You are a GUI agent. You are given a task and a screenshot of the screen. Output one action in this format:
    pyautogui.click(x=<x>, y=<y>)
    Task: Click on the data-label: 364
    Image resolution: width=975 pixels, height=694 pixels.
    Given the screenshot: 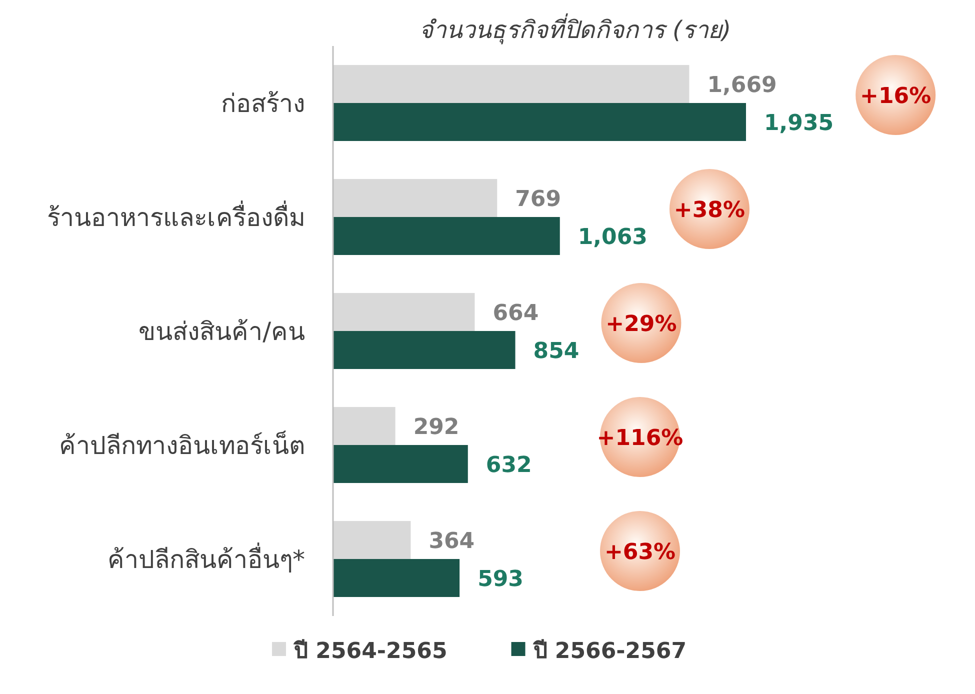 What is the action you would take?
    pyautogui.click(x=451, y=541)
    